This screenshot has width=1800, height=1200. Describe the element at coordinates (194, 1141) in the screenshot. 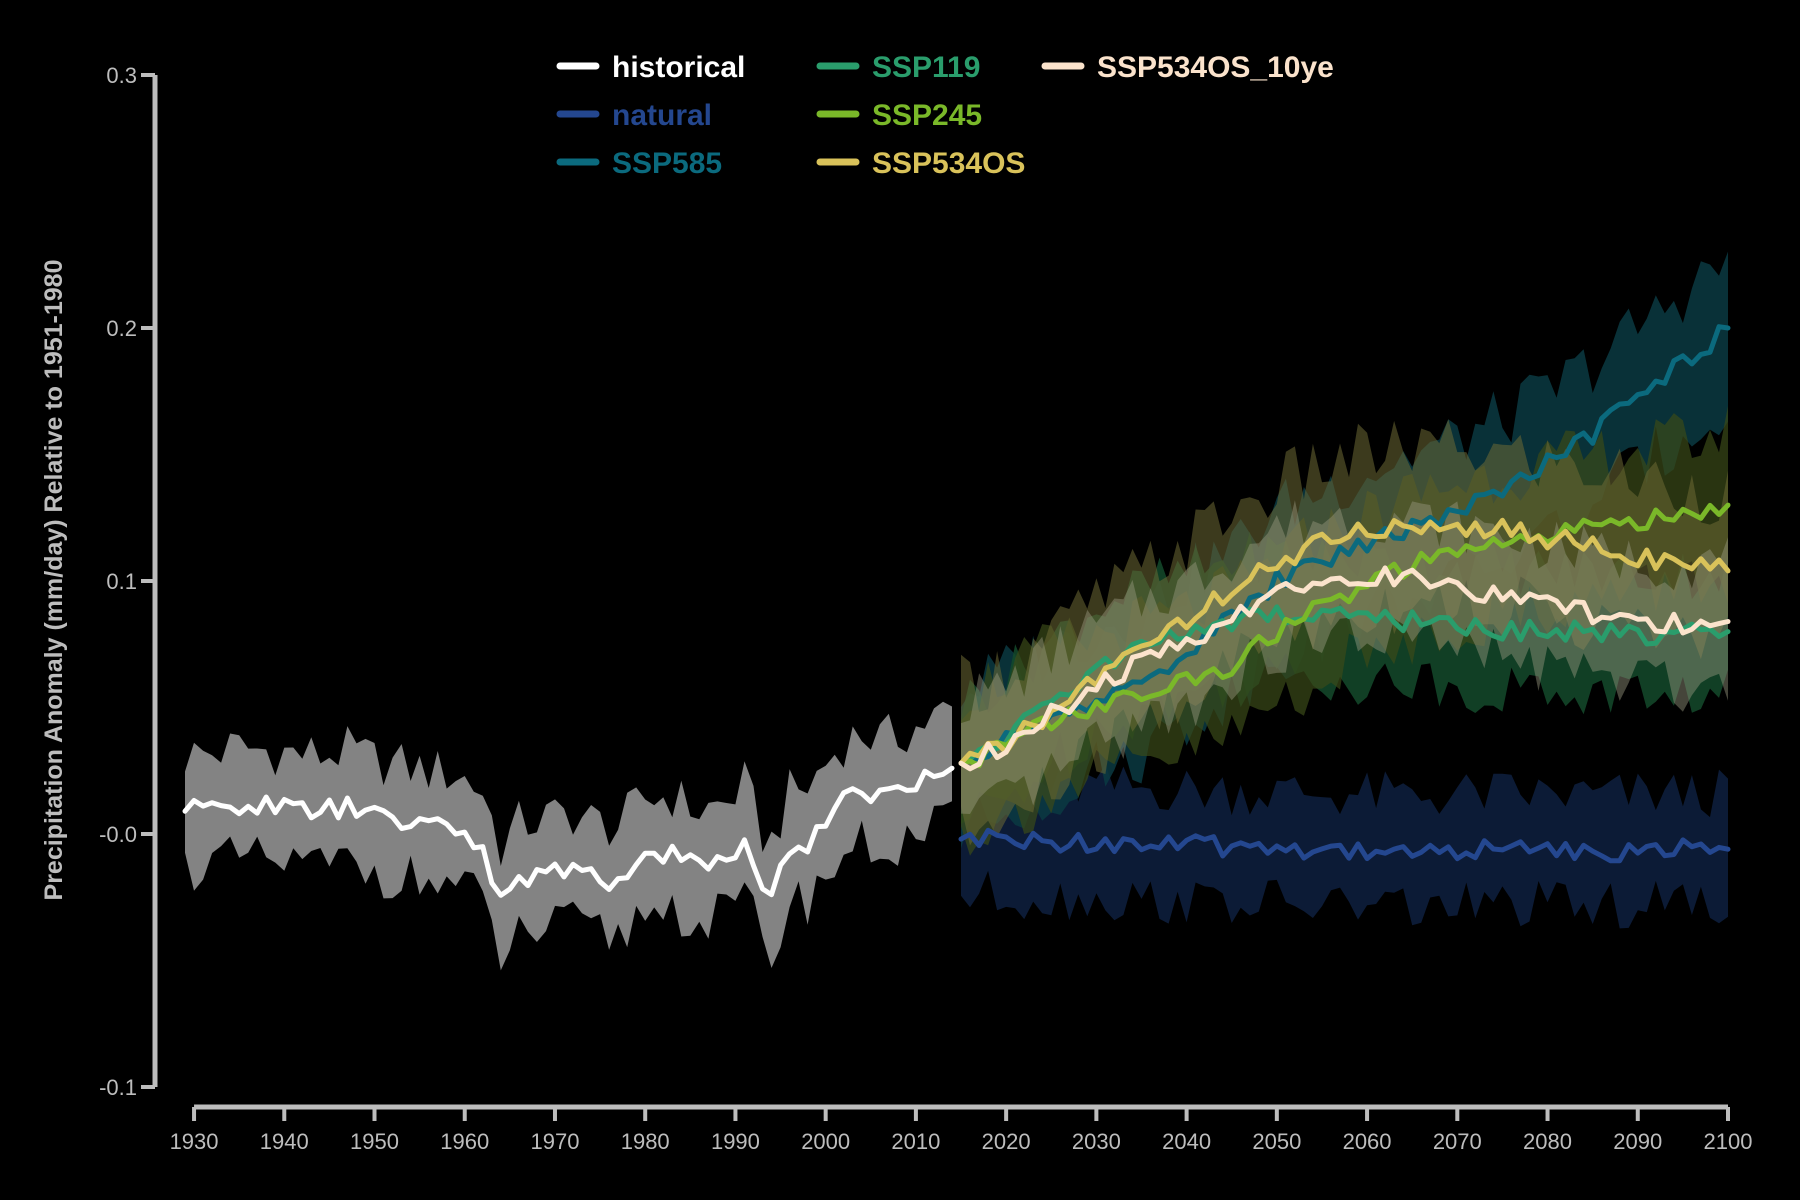

I see `x-tick-label: 1930` at that location.